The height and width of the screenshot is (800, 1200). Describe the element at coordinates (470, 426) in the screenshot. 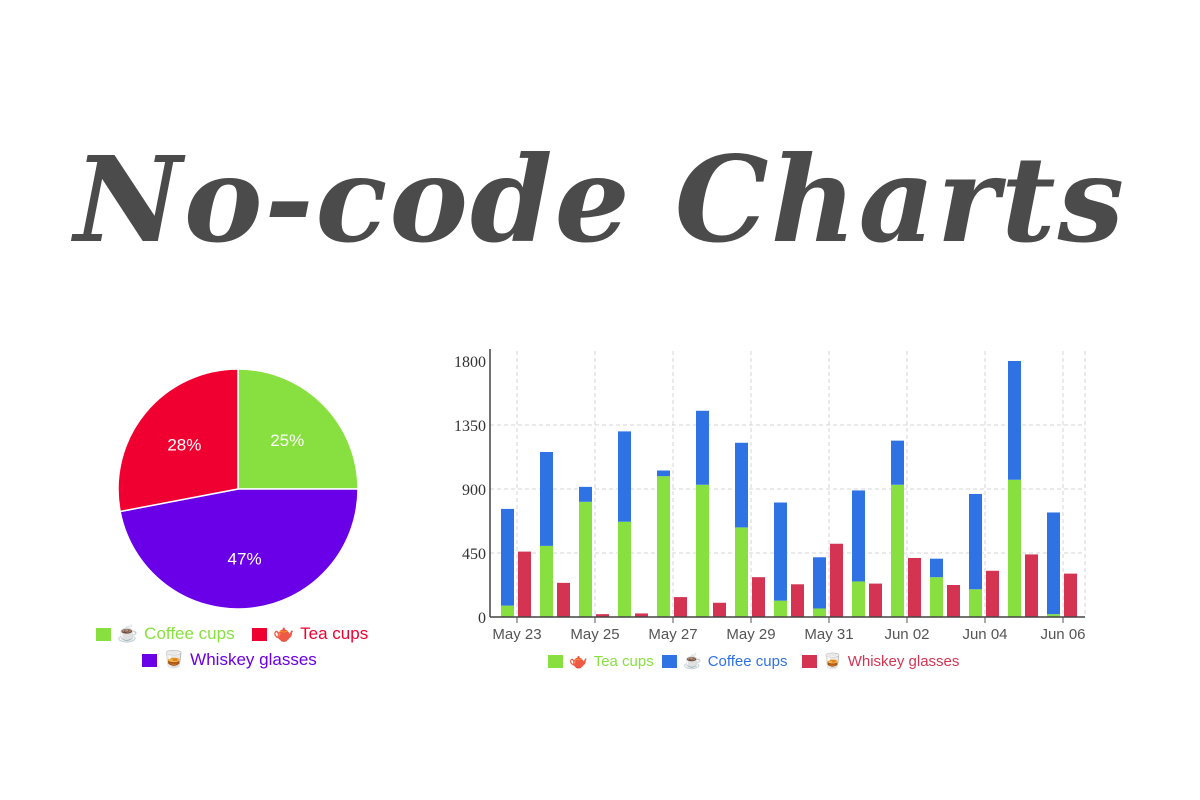

I see `y-tick-label: 1350` at that location.